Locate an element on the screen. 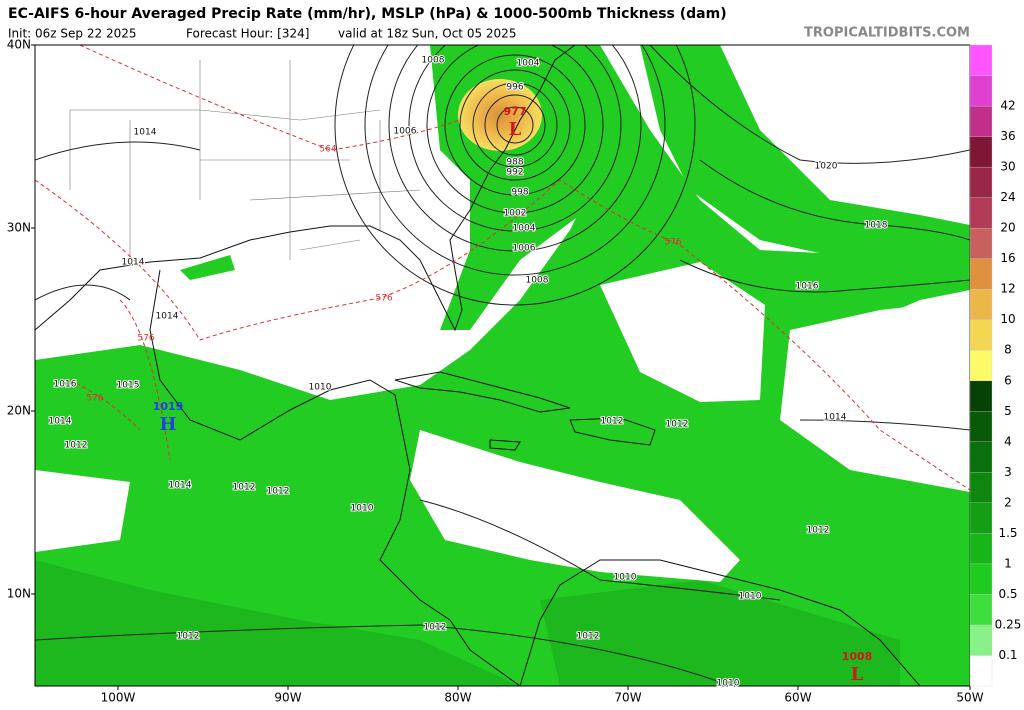 This screenshot has height=710, width=1024. lon-label: 50W is located at coordinates (969, 698).